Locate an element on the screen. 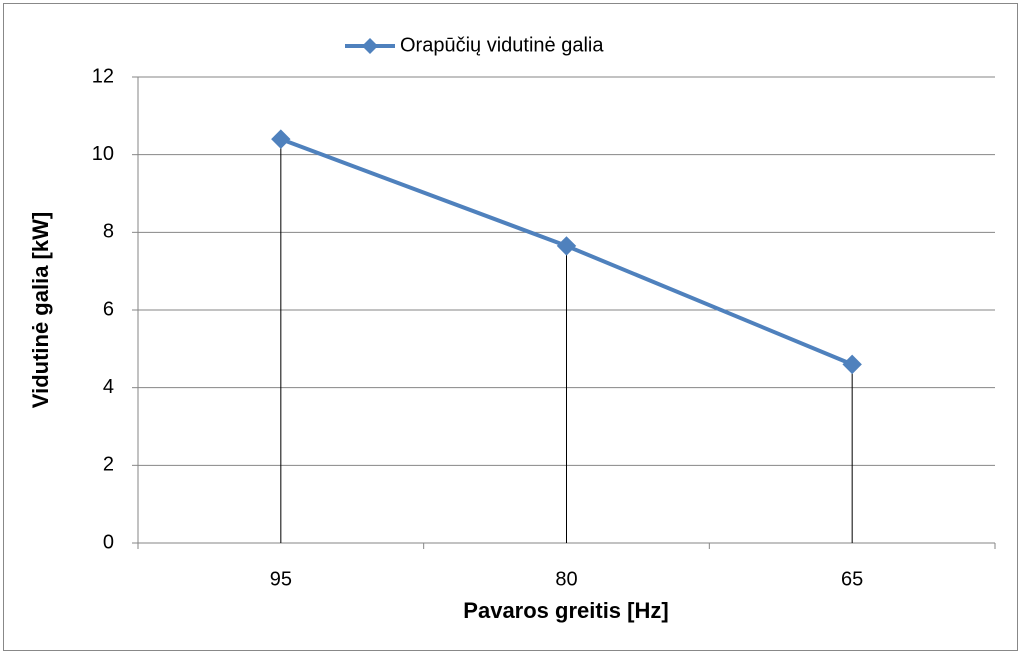  y-tick-label: 4 is located at coordinates (108, 387).